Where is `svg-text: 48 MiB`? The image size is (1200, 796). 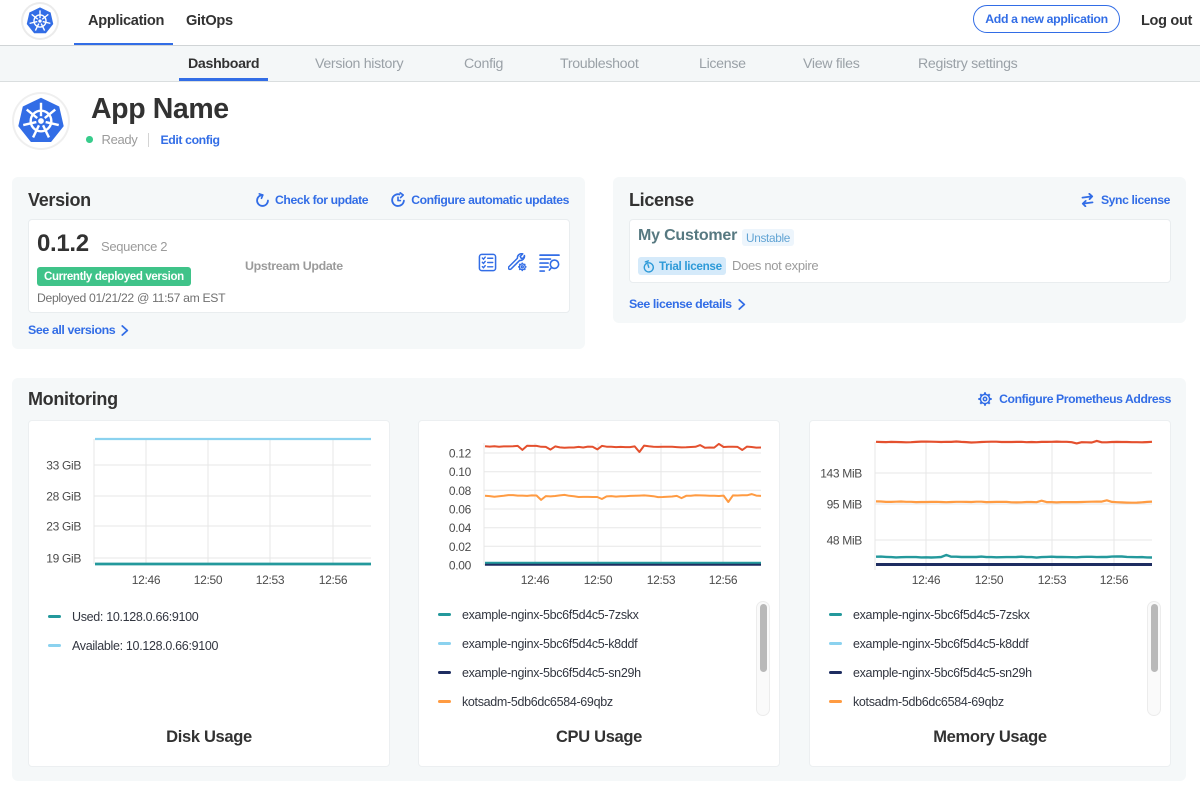 svg-text: 48 MiB is located at coordinates (845, 541).